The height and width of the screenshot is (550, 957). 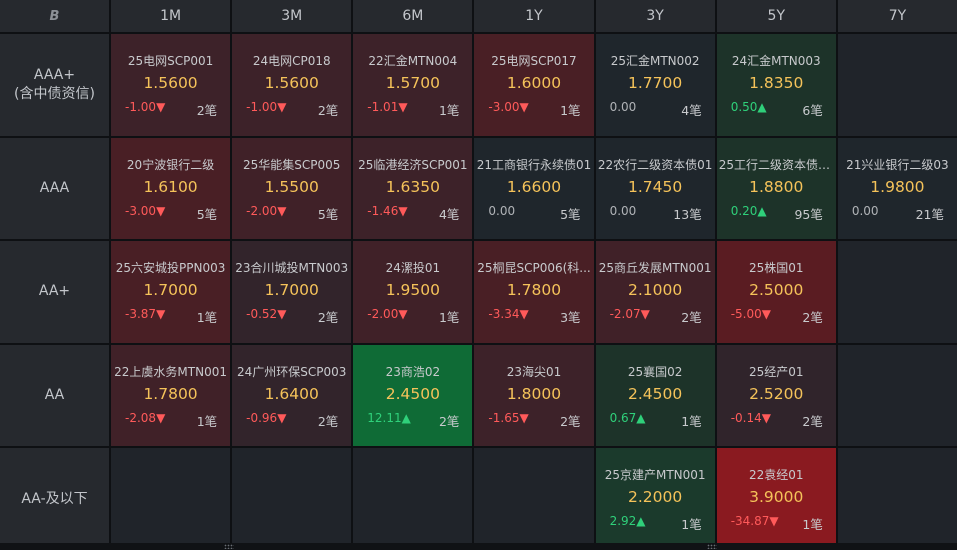 I want to click on bond-cell: 22袁经01 3.9000 -34.87▼ 1笔, so click(x=776, y=499).